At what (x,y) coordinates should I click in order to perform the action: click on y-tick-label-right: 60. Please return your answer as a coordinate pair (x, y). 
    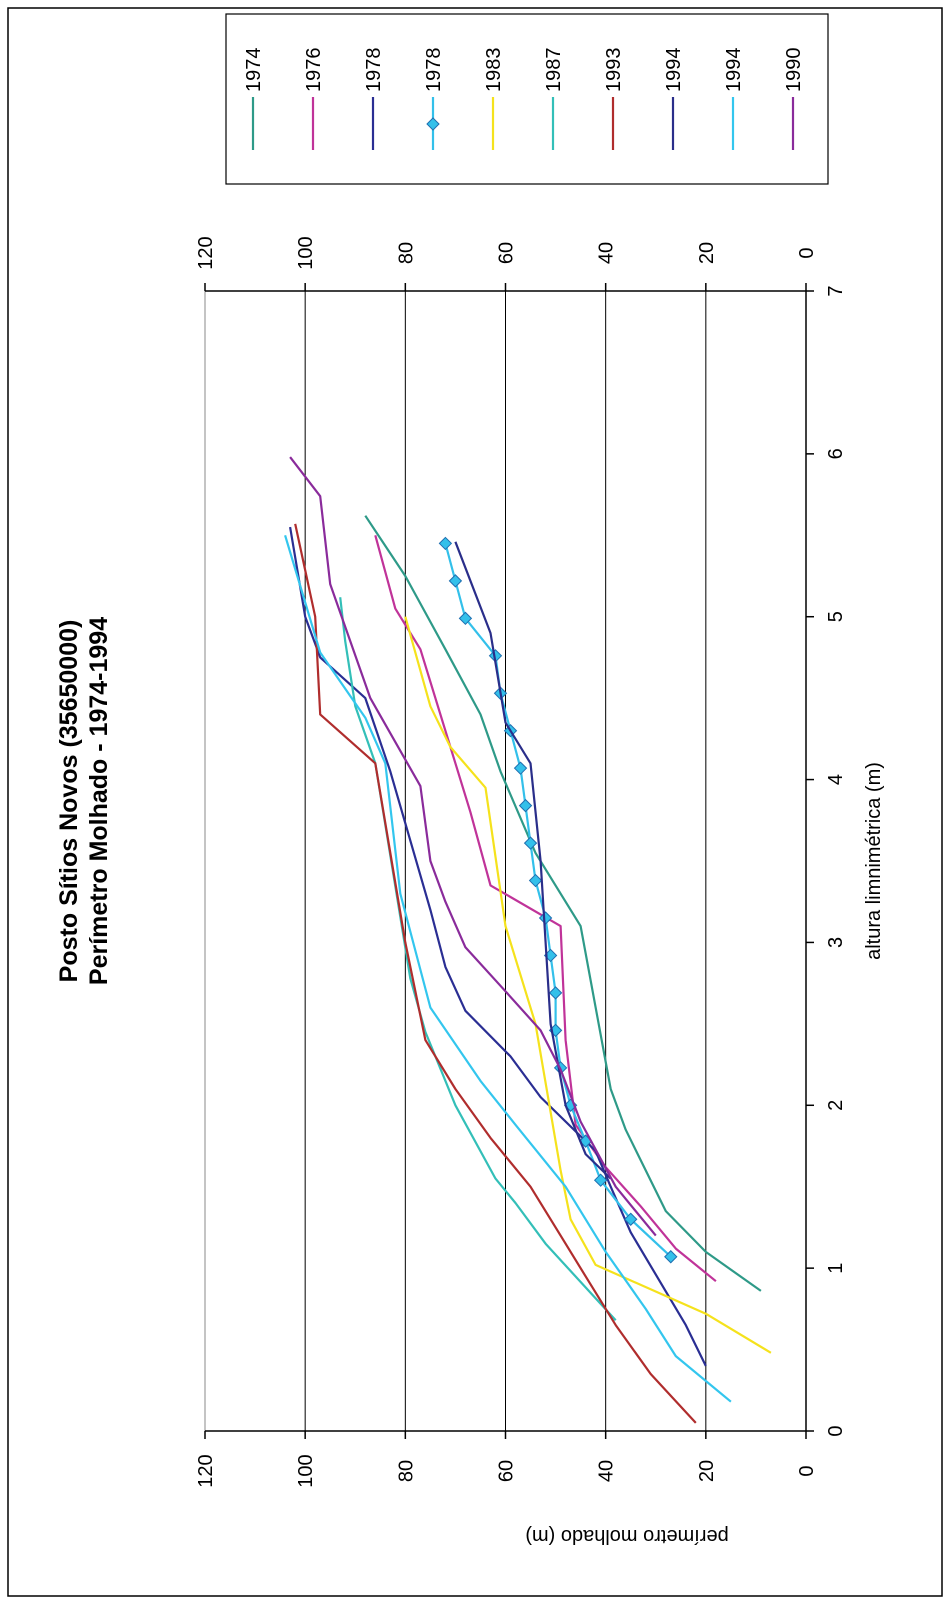
    Looking at the image, I should click on (507, 253).